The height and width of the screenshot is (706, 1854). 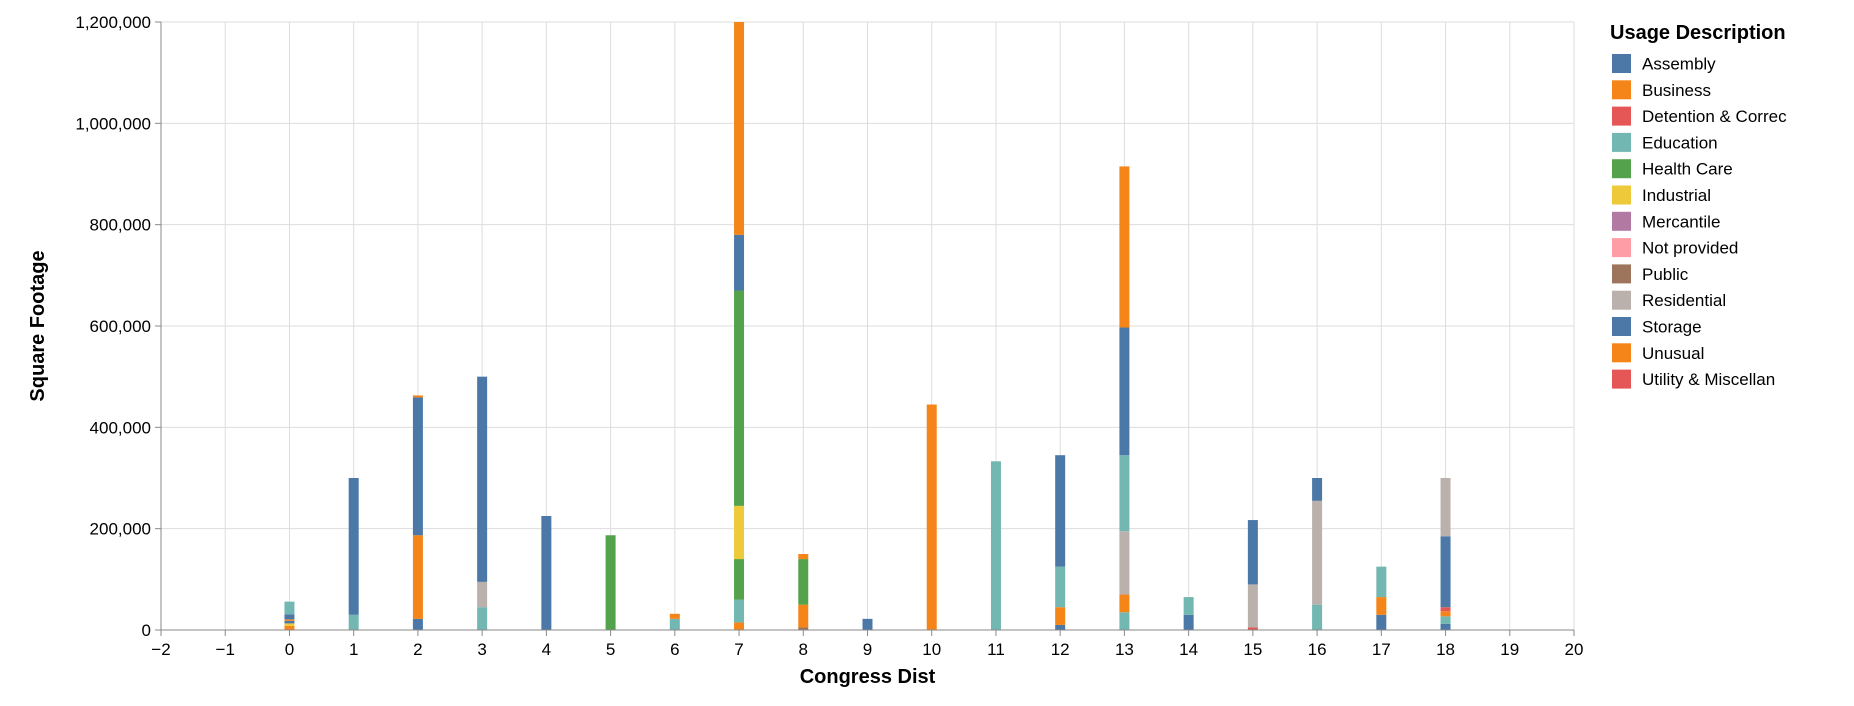 What do you see at coordinates (120, 529) in the screenshot?
I see `y-tick-label: 200,000` at bounding box center [120, 529].